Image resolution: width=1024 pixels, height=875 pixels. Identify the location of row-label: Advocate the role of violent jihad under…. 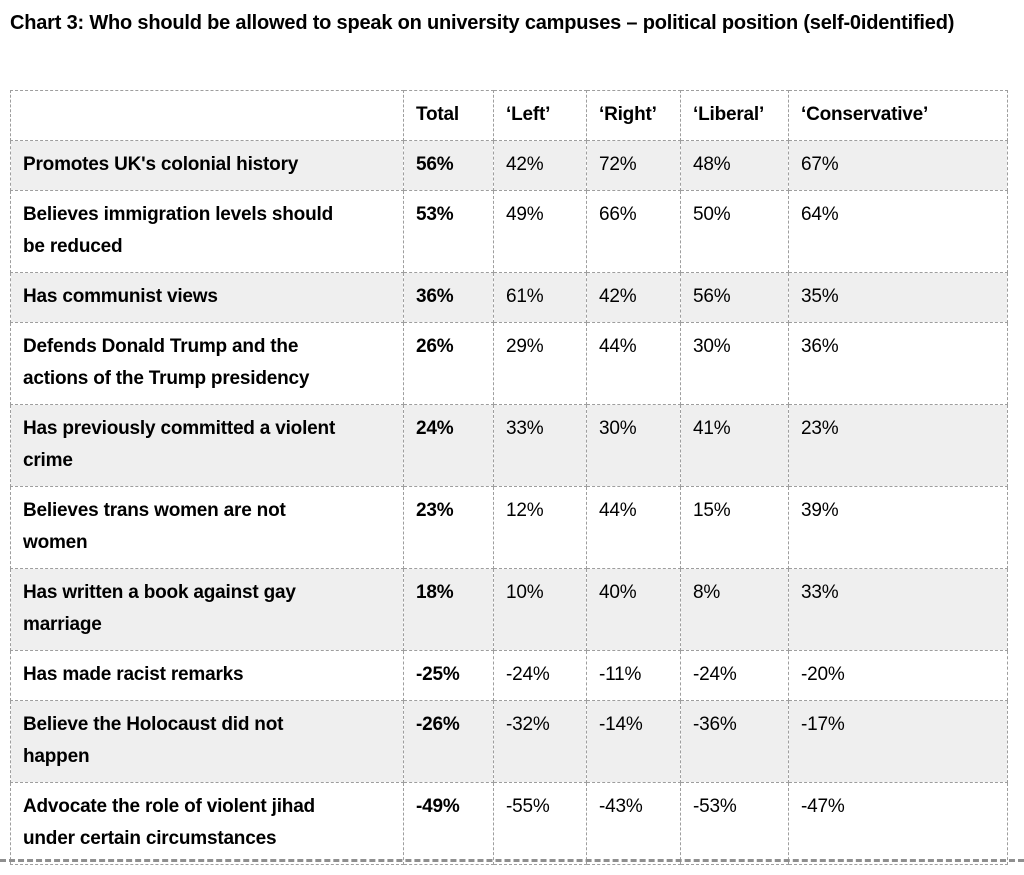
(207, 823).